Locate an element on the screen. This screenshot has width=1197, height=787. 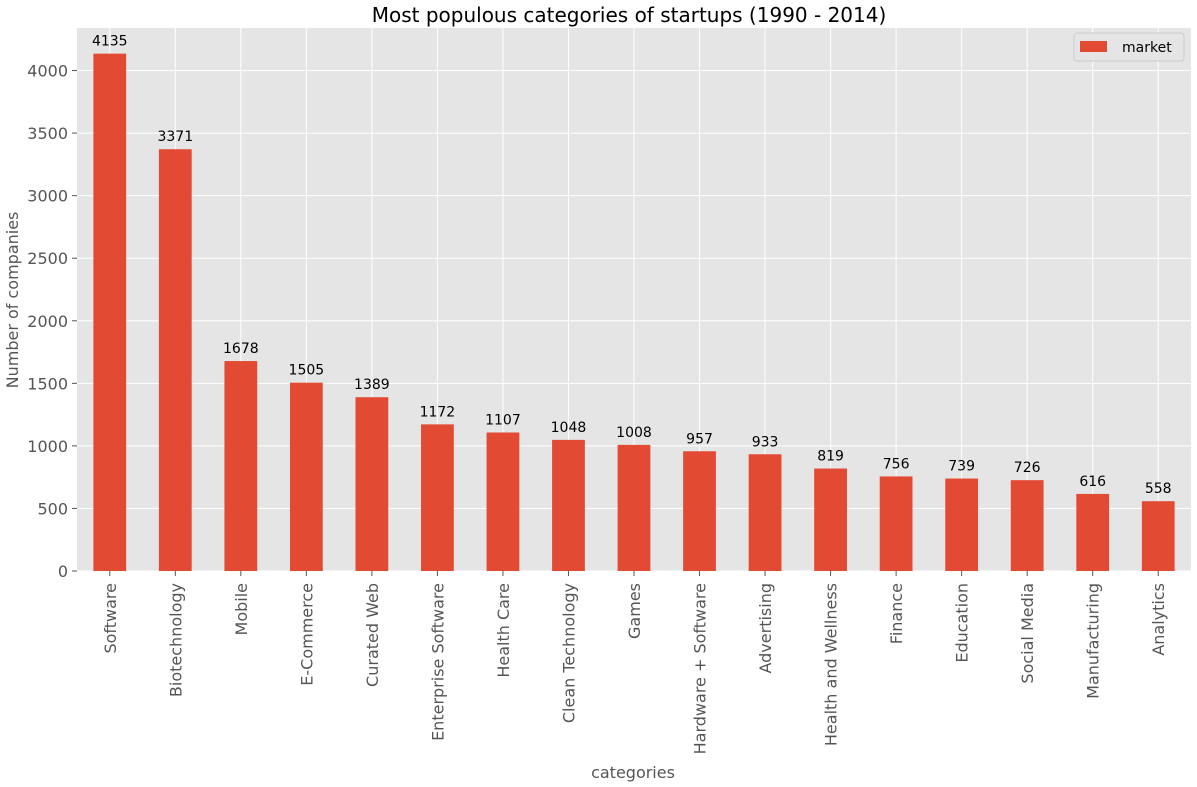
legend: market is located at coordinates (1129, 47).